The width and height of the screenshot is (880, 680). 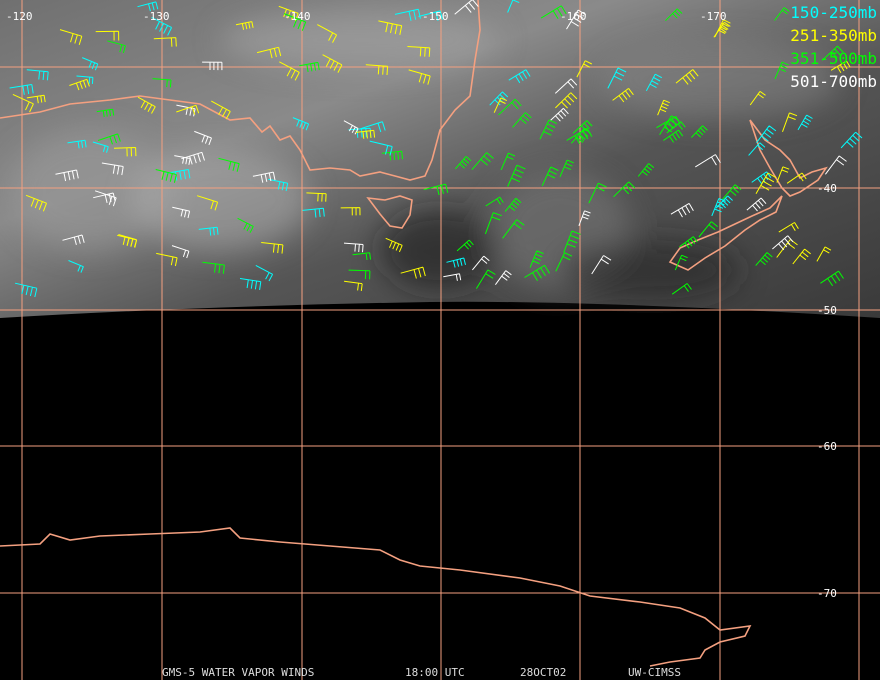 I want to click on footer-date: 28OCT02, so click(x=543, y=672).